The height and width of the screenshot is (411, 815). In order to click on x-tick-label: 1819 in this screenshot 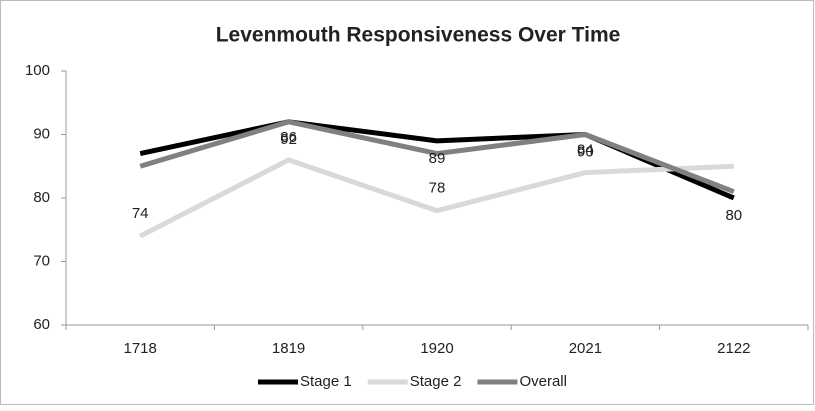, I will do `click(288, 348)`.